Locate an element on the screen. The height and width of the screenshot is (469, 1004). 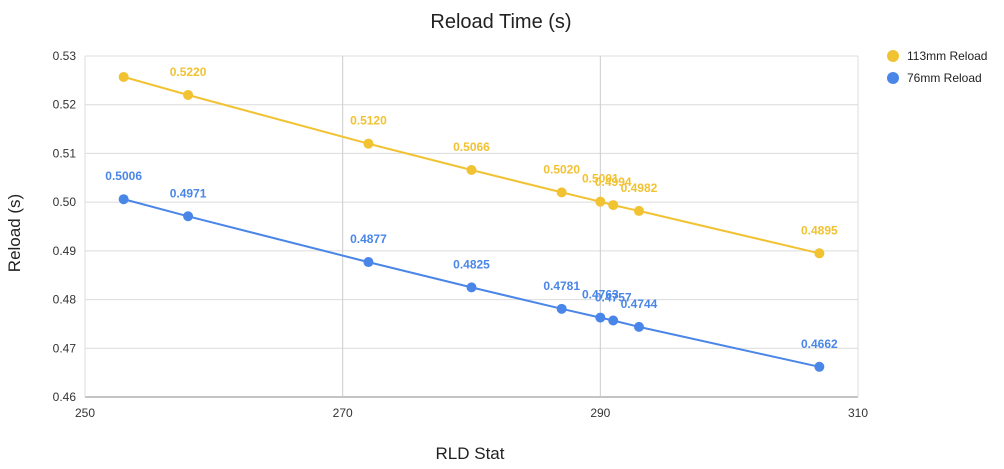
data-label: 0.4825 is located at coordinates (471, 264).